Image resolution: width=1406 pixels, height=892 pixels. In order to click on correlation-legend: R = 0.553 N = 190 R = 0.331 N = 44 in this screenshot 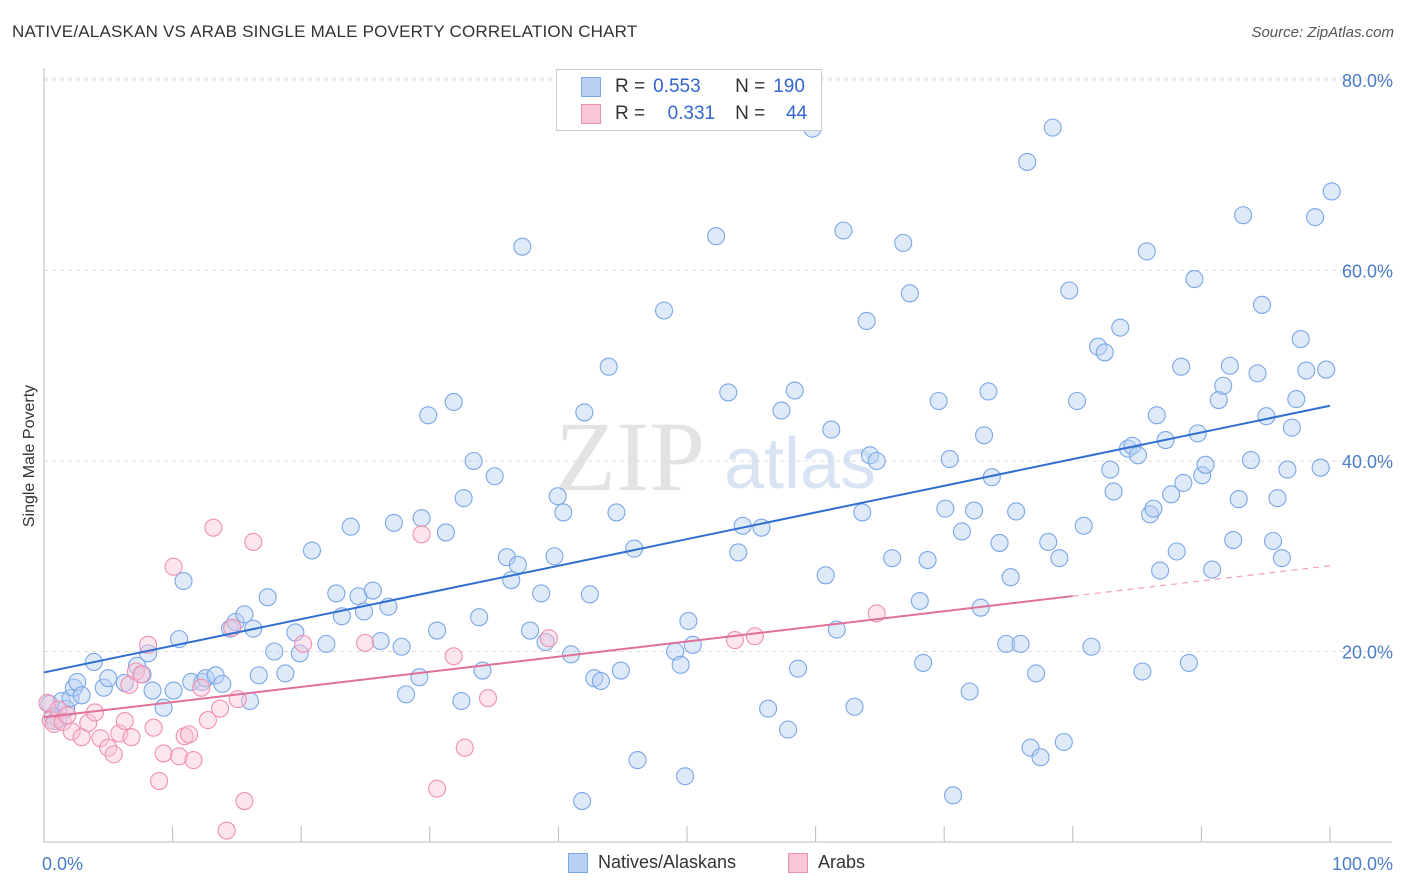, I will do `click(689, 100)`.